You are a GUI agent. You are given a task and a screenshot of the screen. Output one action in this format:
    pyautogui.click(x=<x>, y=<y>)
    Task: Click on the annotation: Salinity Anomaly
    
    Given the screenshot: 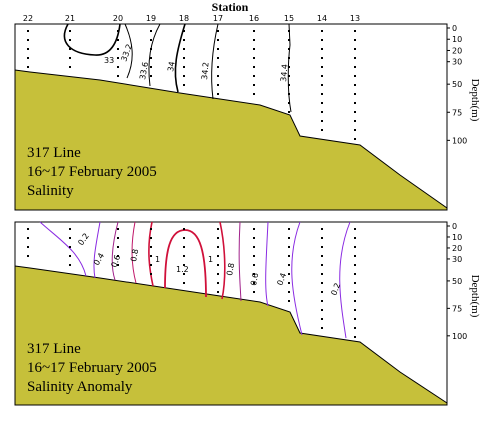 What is the action you would take?
    pyautogui.click(x=80, y=387)
    